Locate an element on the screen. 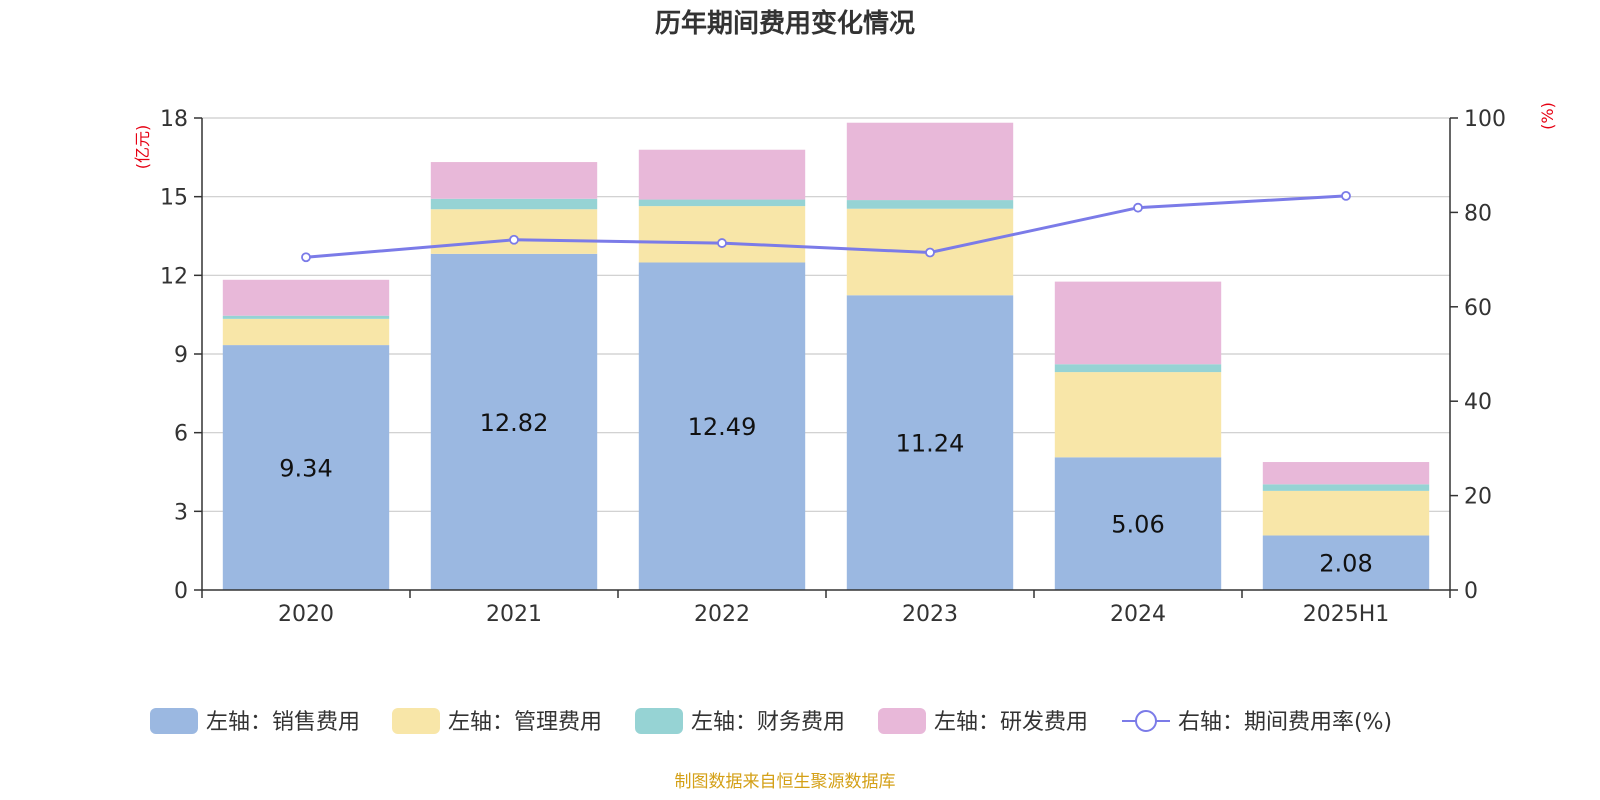  legend-label: 左轴：研发费用 is located at coordinates (1011, 722).